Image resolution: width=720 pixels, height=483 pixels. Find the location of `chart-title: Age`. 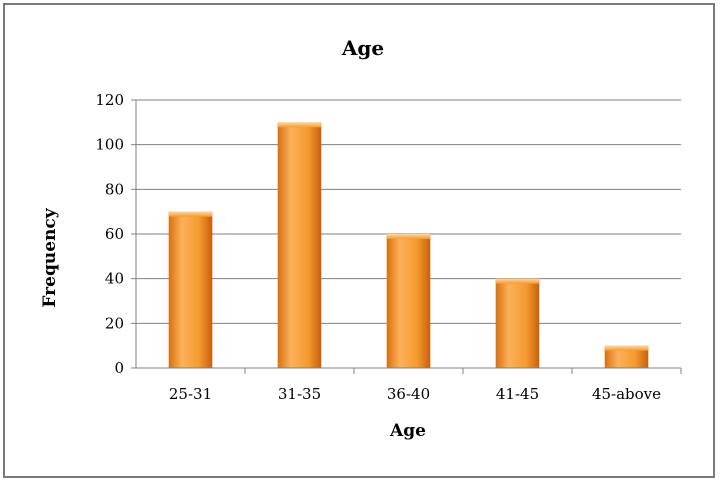

chart-title: Age is located at coordinates (362, 48).